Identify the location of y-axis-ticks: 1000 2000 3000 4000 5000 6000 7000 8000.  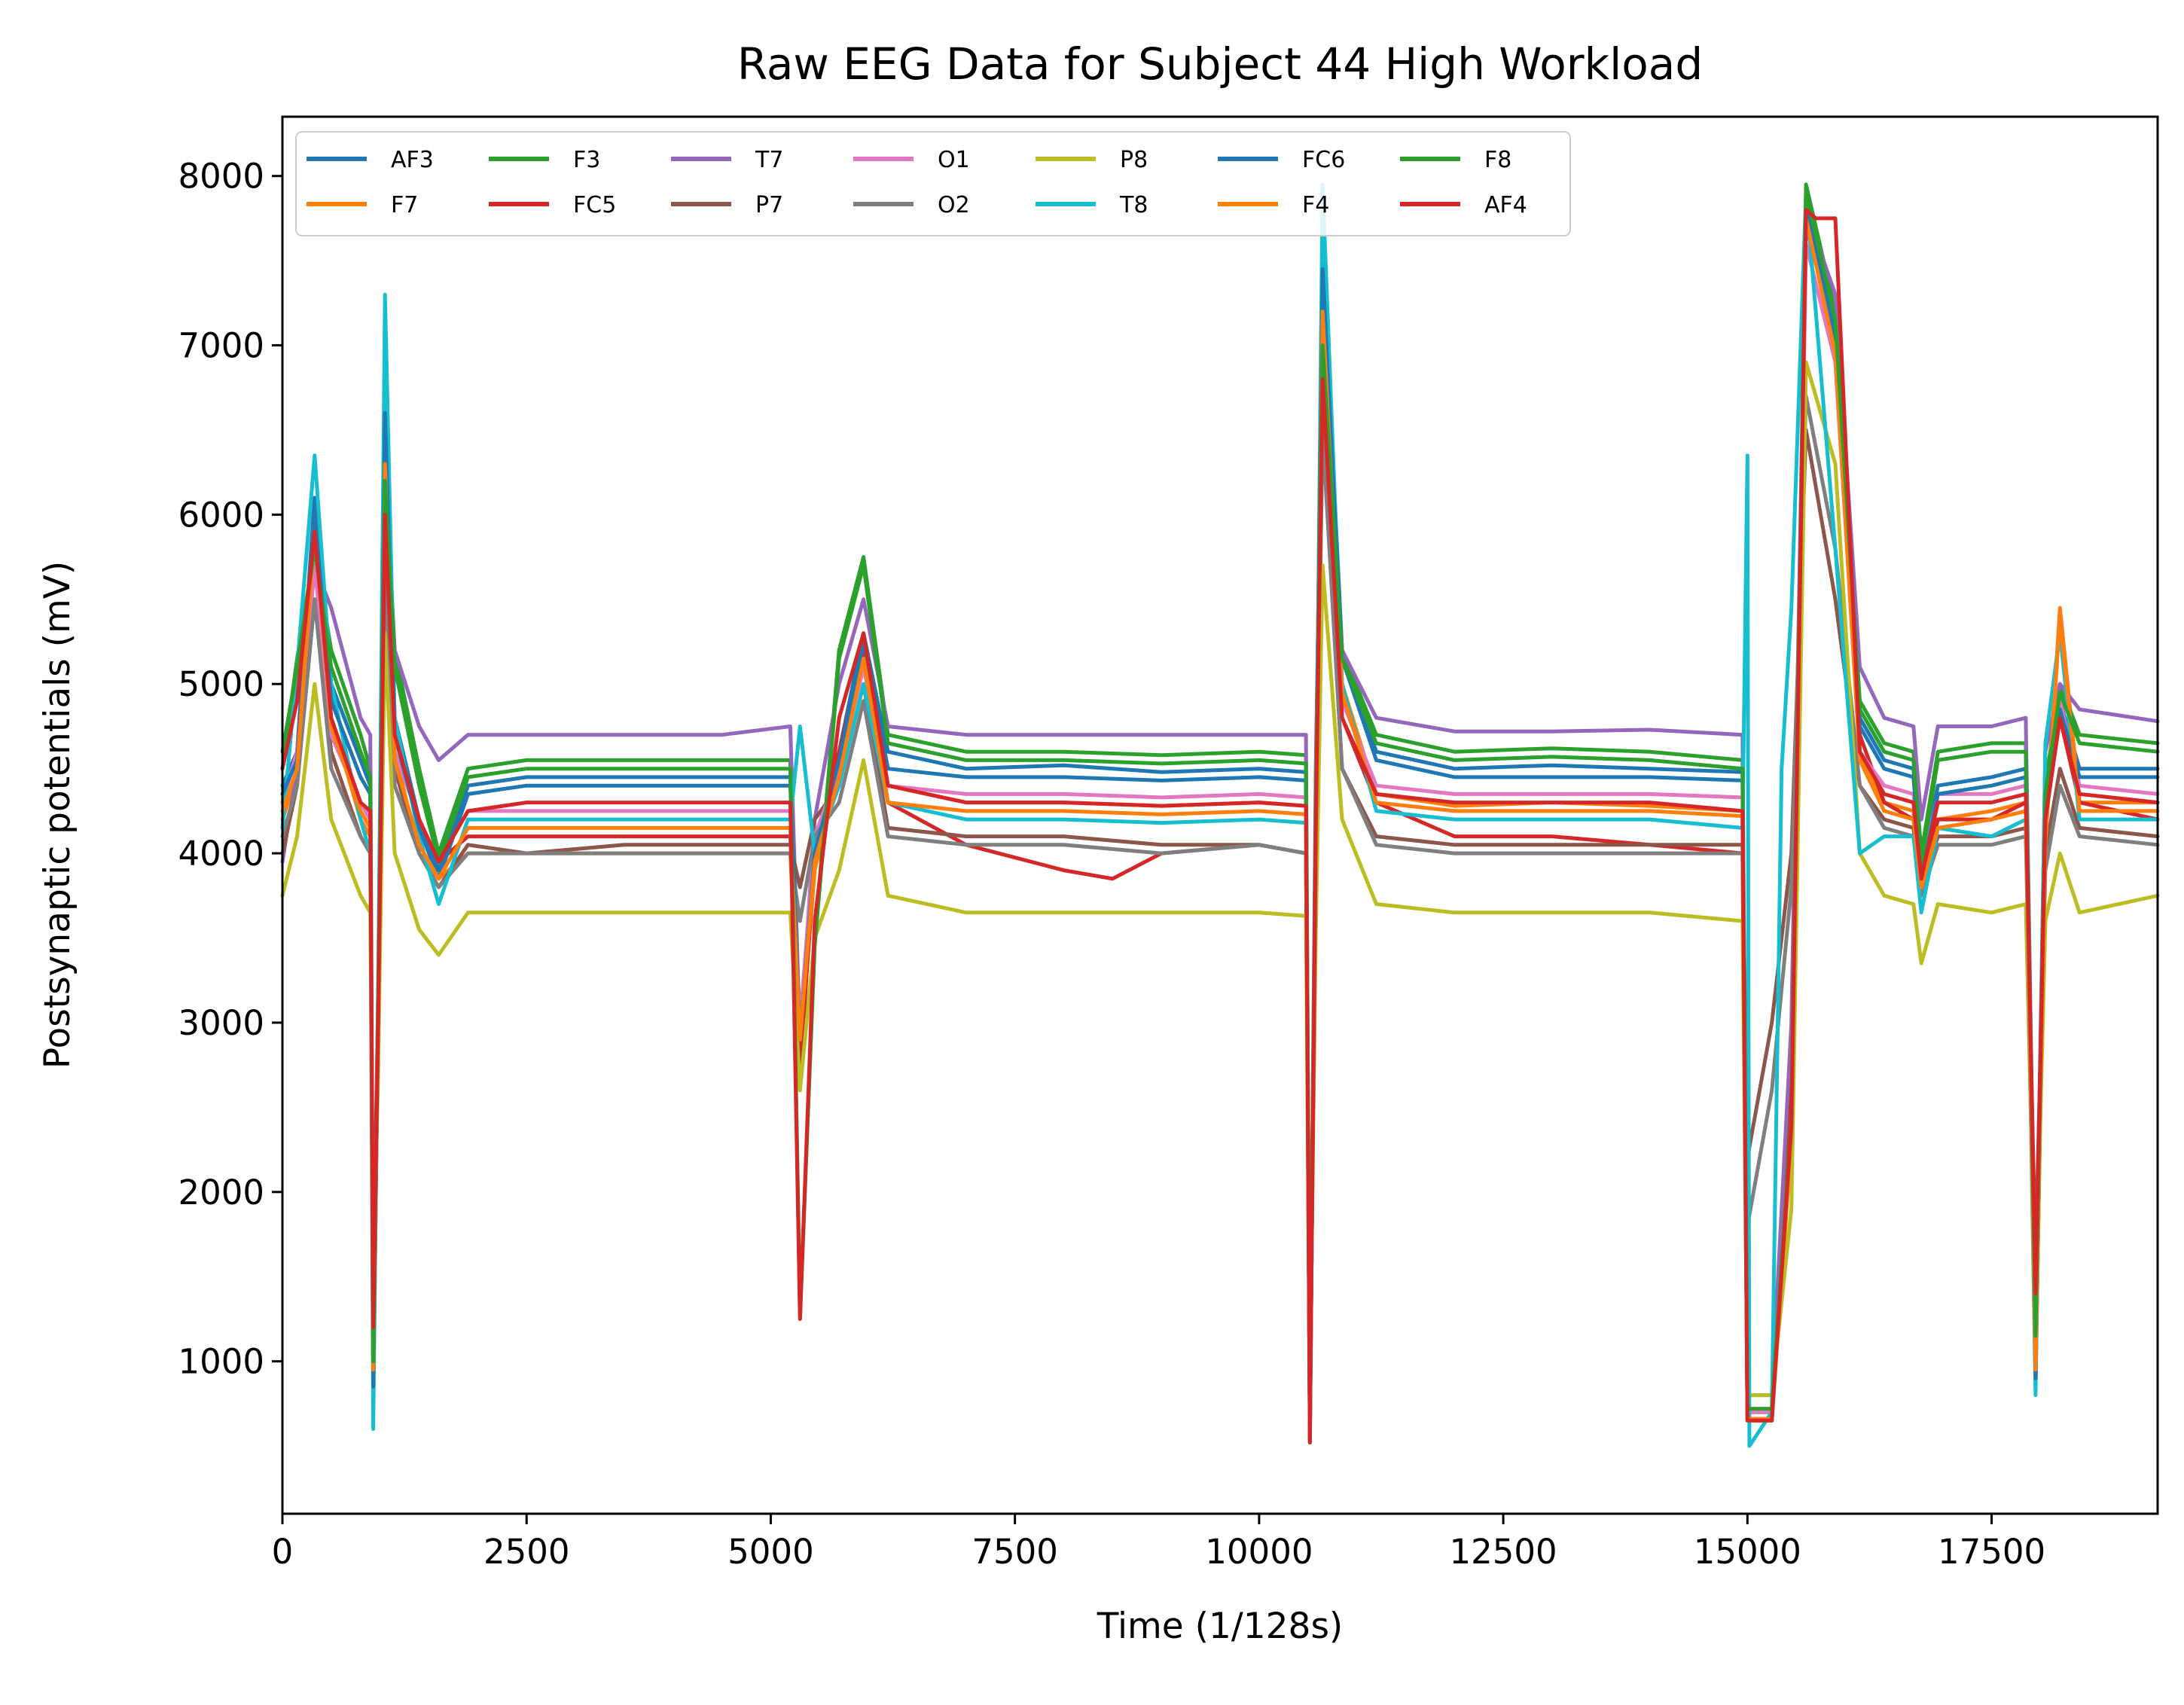
(230, 769).